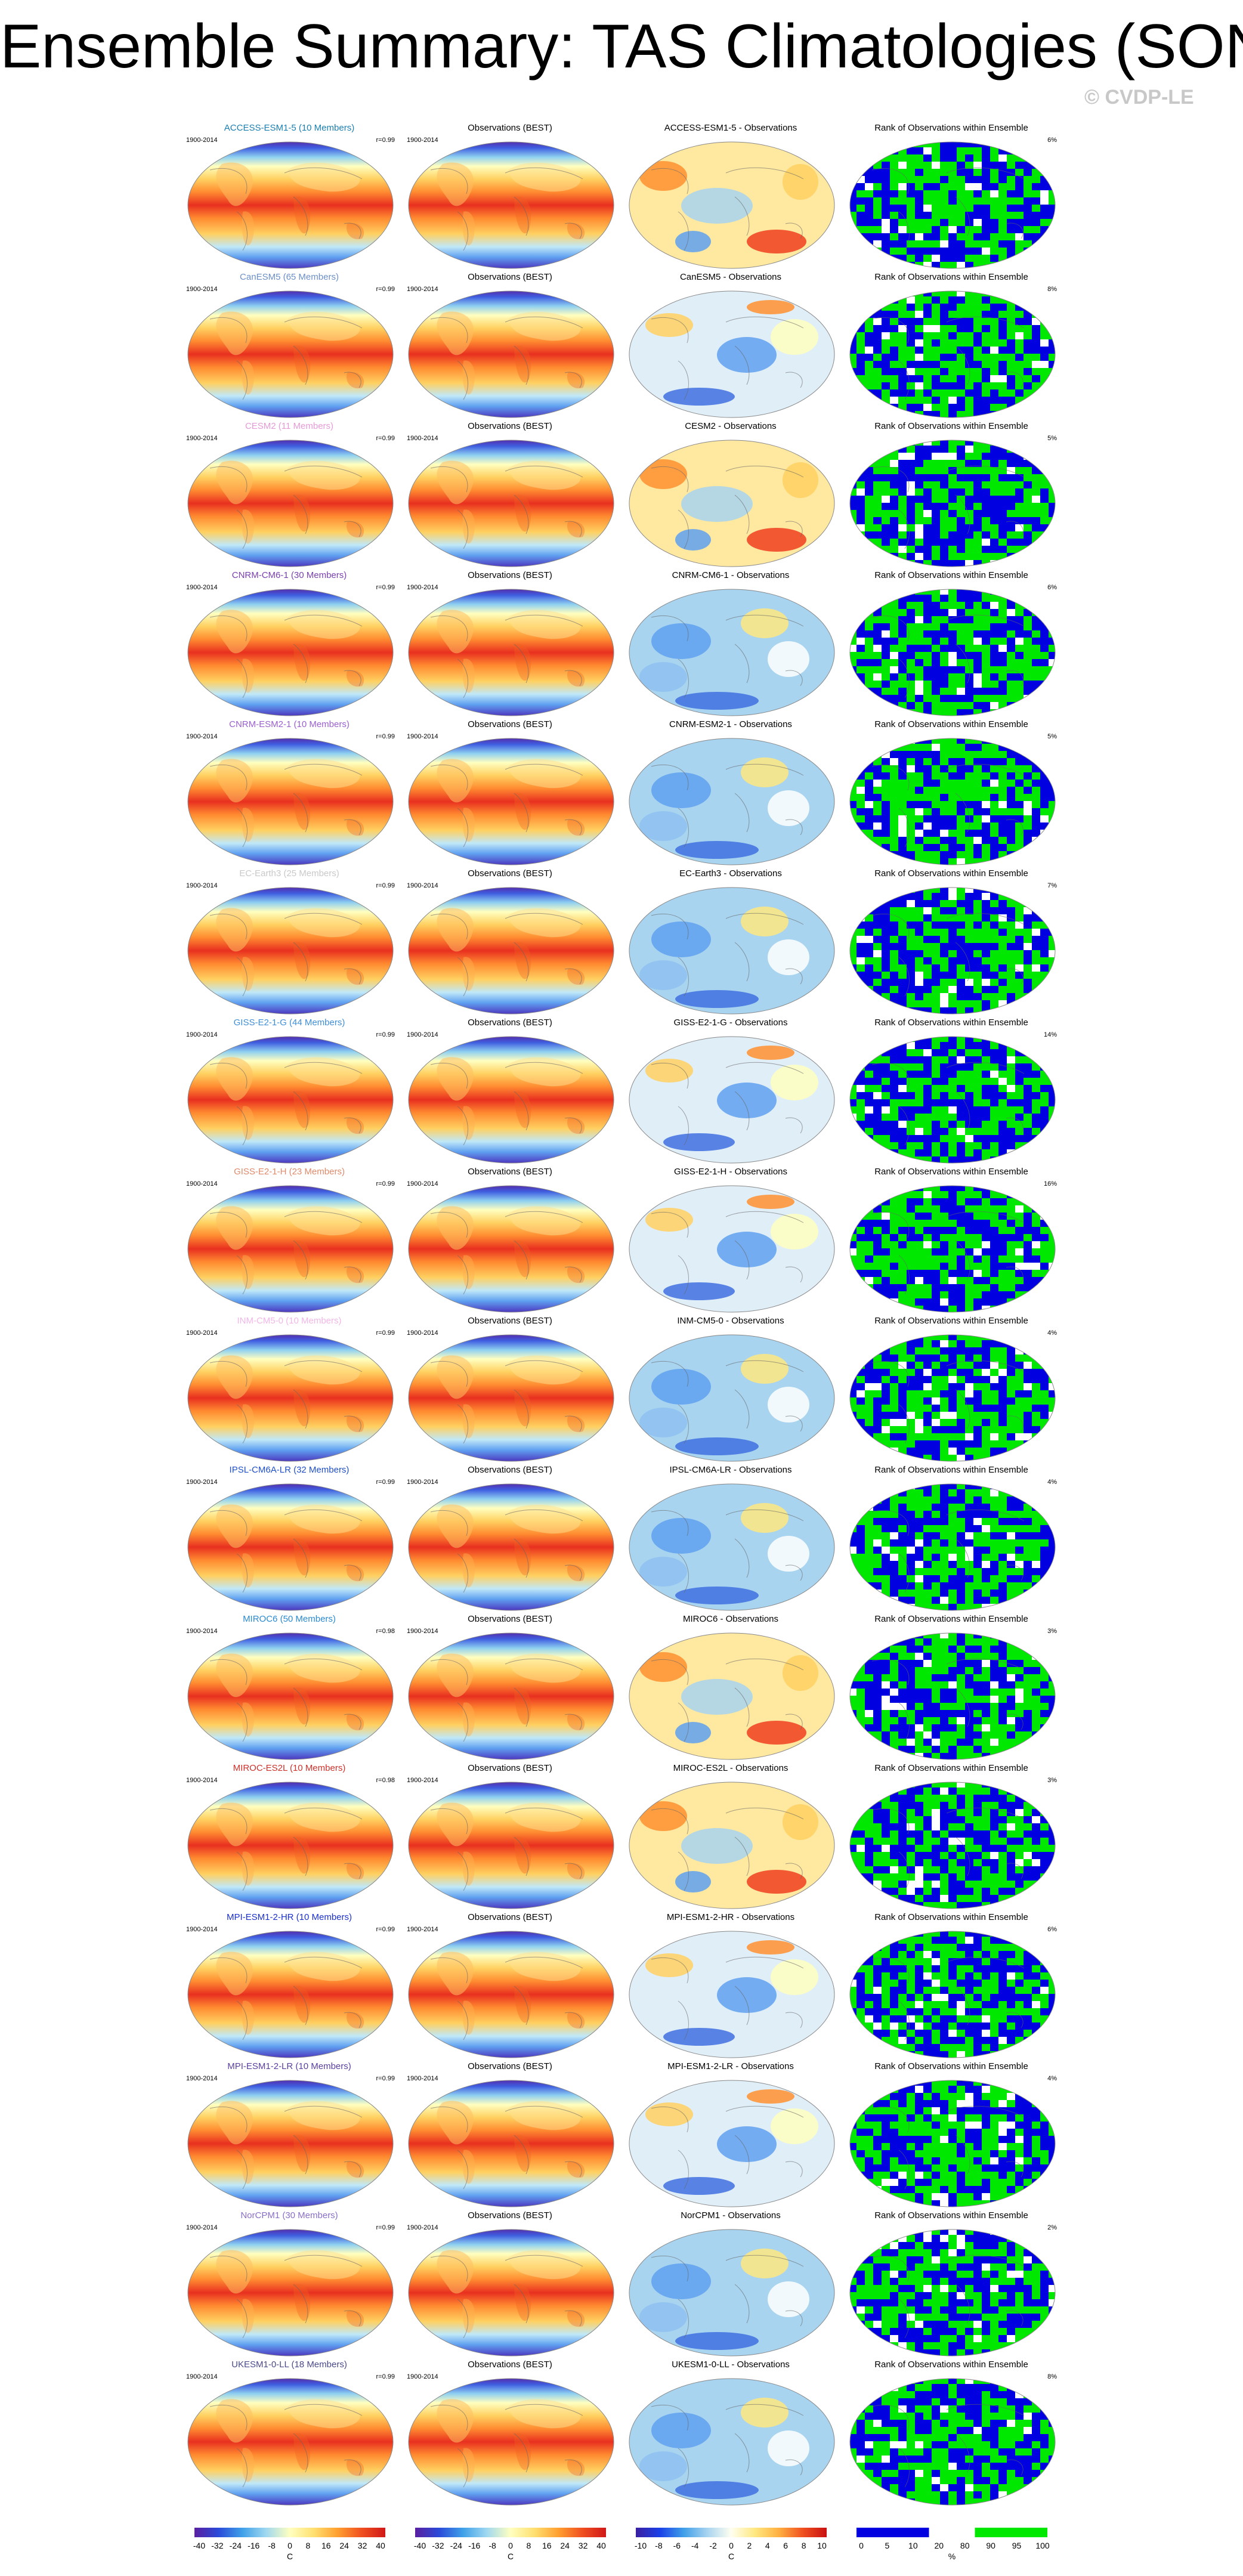 The height and width of the screenshot is (2576, 1243). I want to click on model-panel: CNRM-ESM2-1 (10 Members) 1900-2014 r=0.99, so click(289, 793).